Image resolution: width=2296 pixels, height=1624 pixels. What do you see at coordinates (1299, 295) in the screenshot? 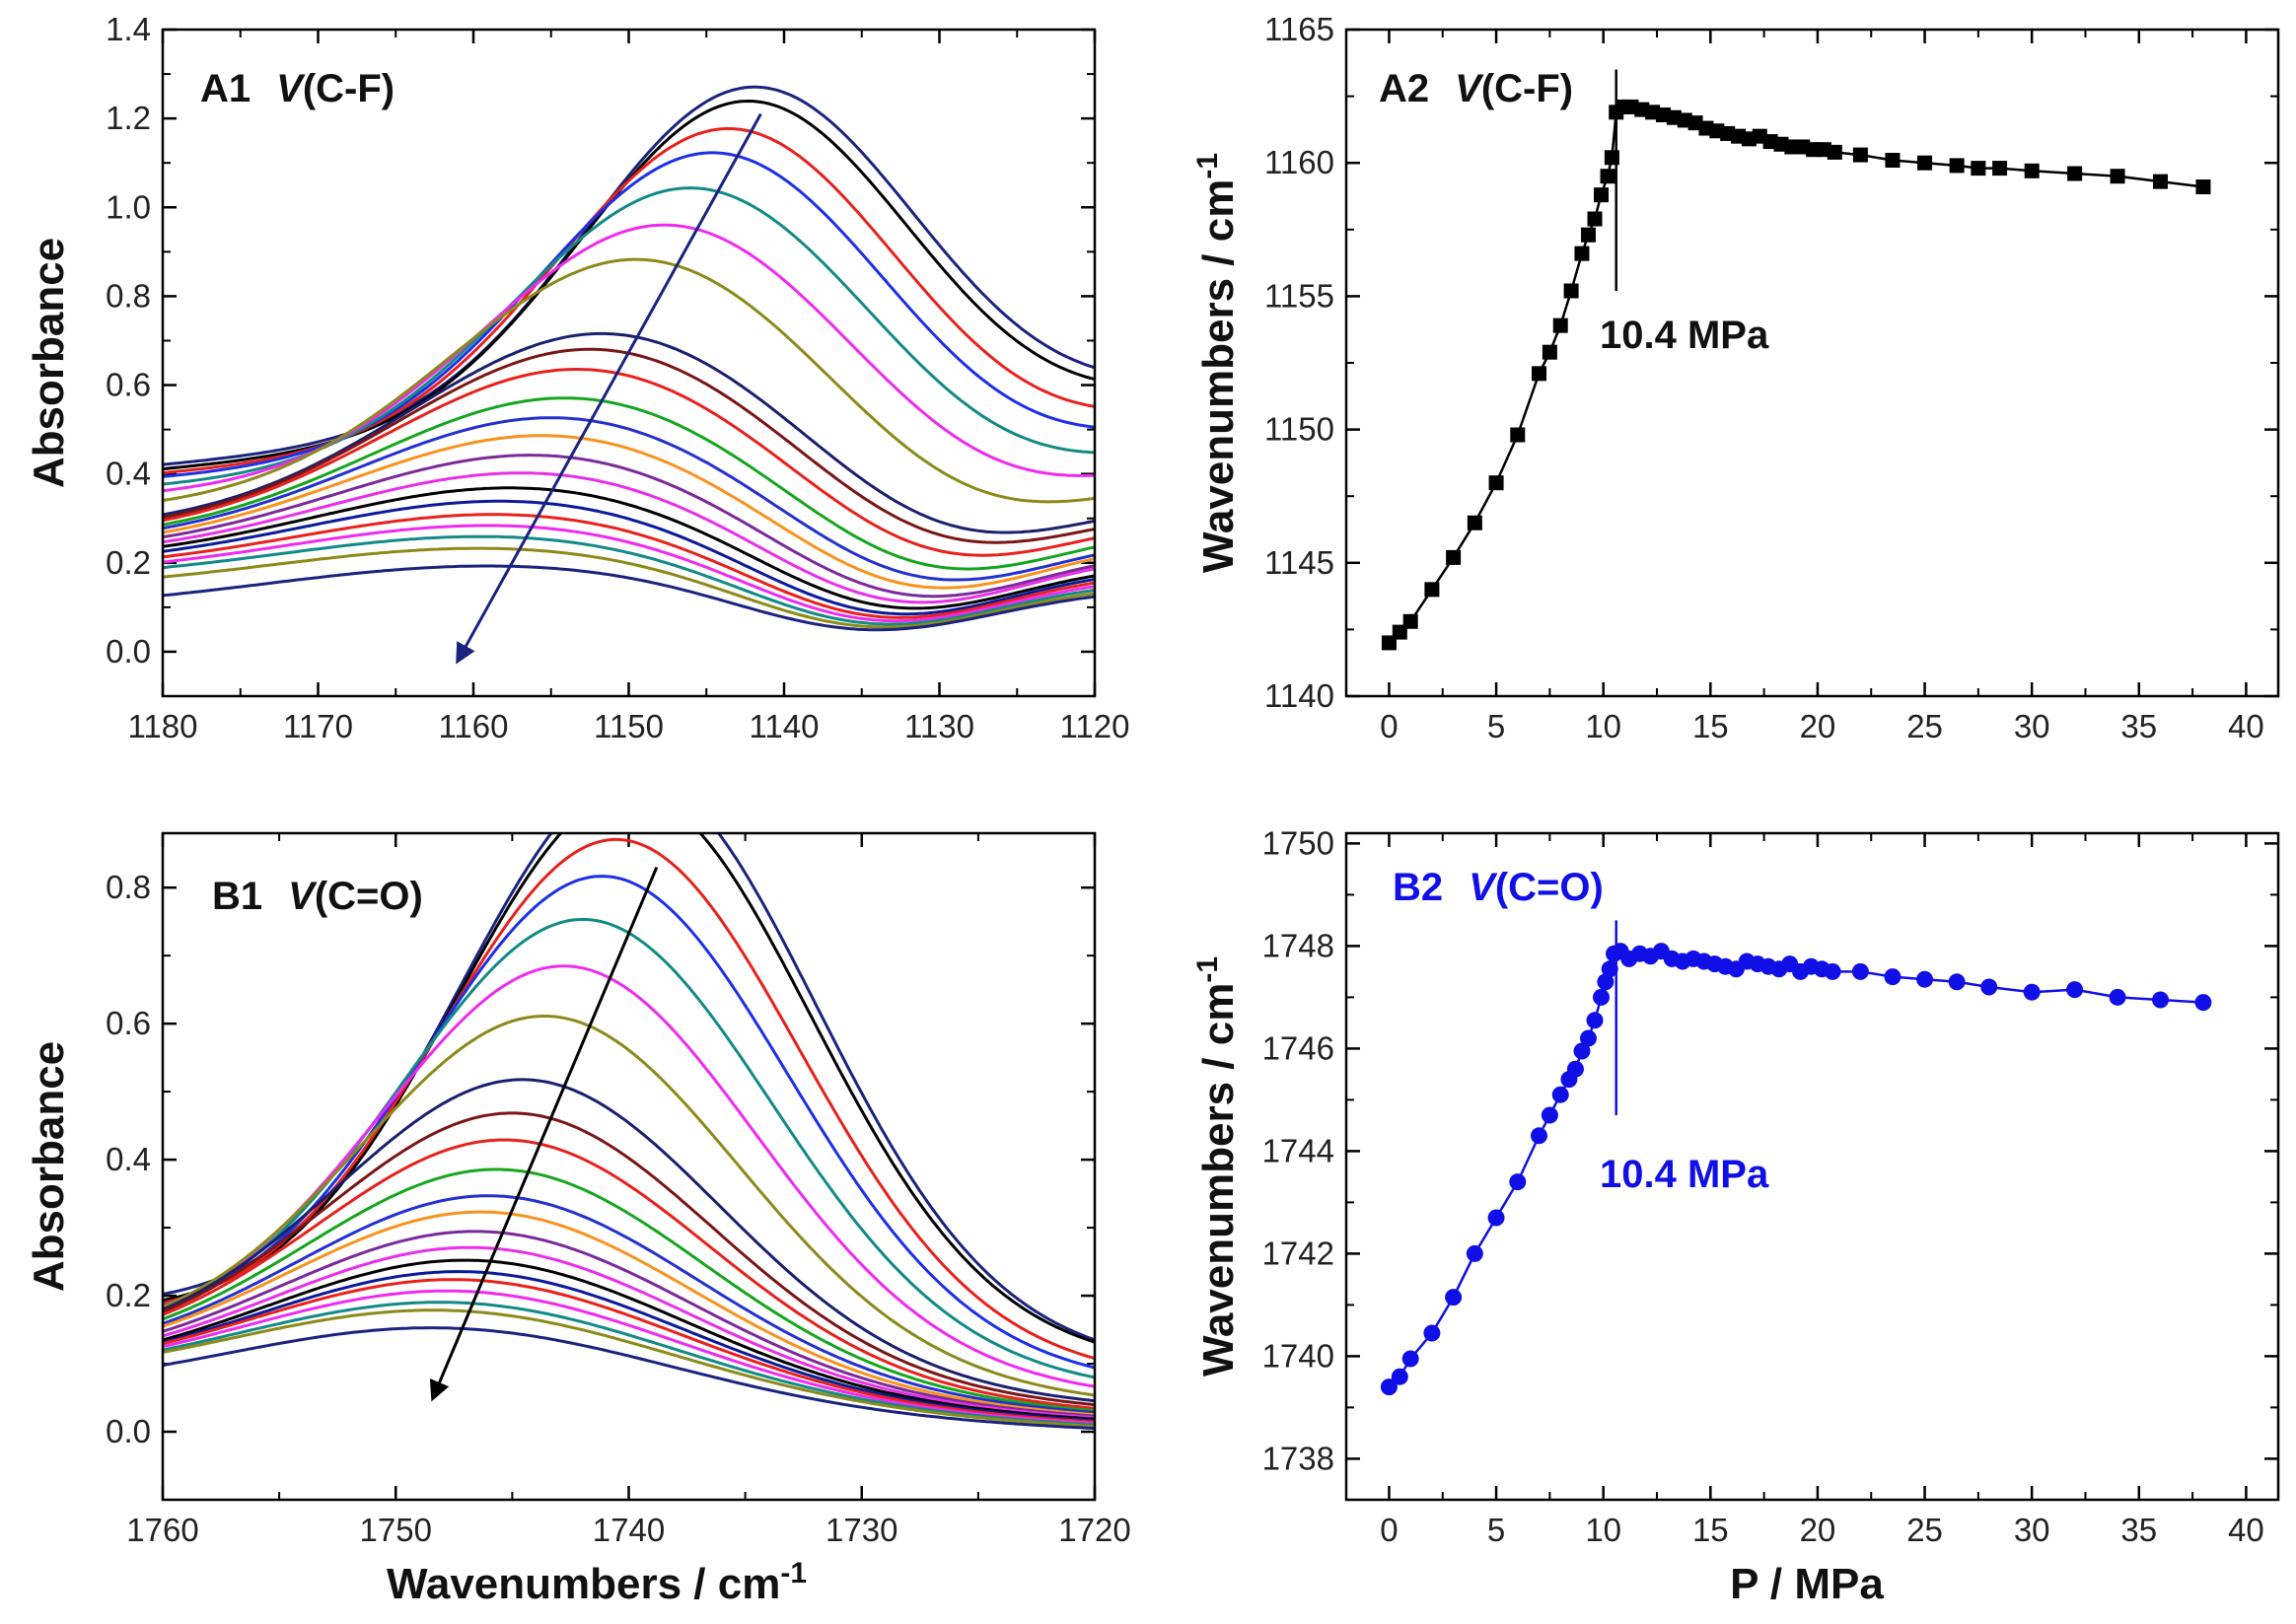
I see `a2-y-tick-label: 1155` at bounding box center [1299, 295].